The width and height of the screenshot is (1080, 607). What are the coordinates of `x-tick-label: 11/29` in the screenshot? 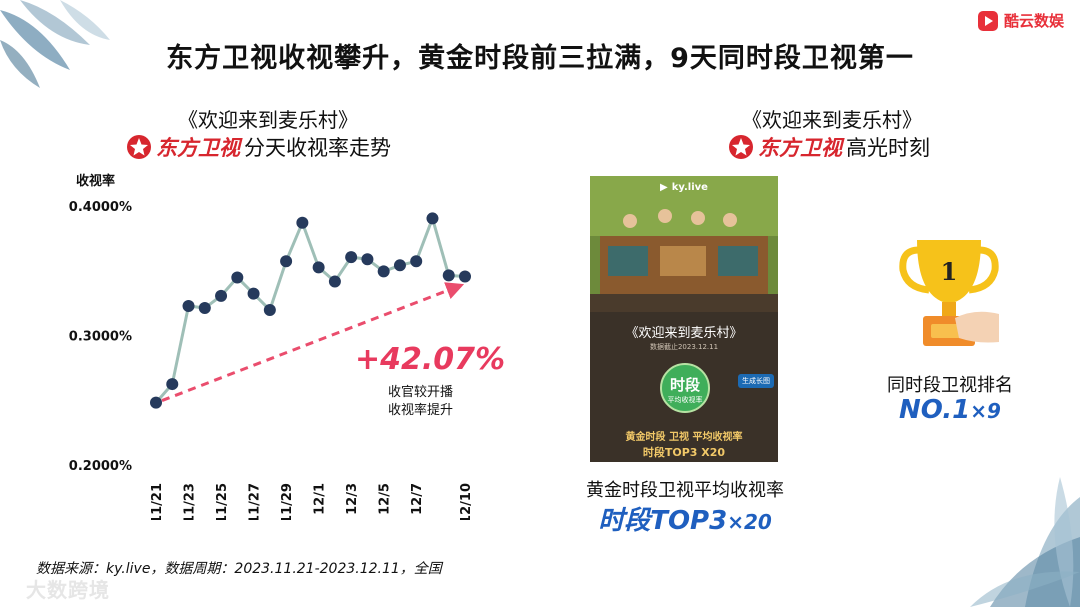 It's located at (287, 501).